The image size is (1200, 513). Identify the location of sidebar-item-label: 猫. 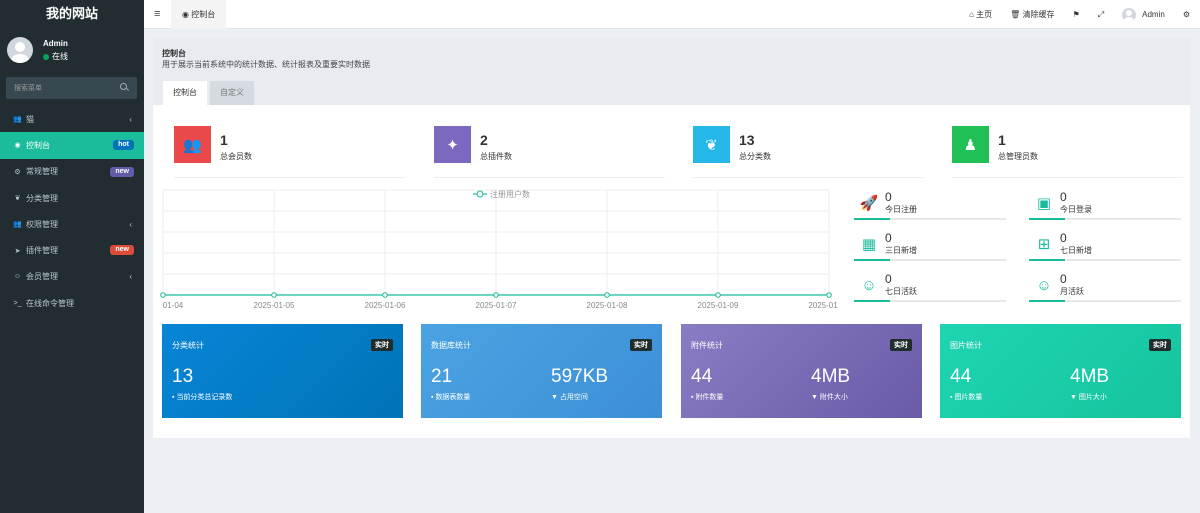
(30, 119).